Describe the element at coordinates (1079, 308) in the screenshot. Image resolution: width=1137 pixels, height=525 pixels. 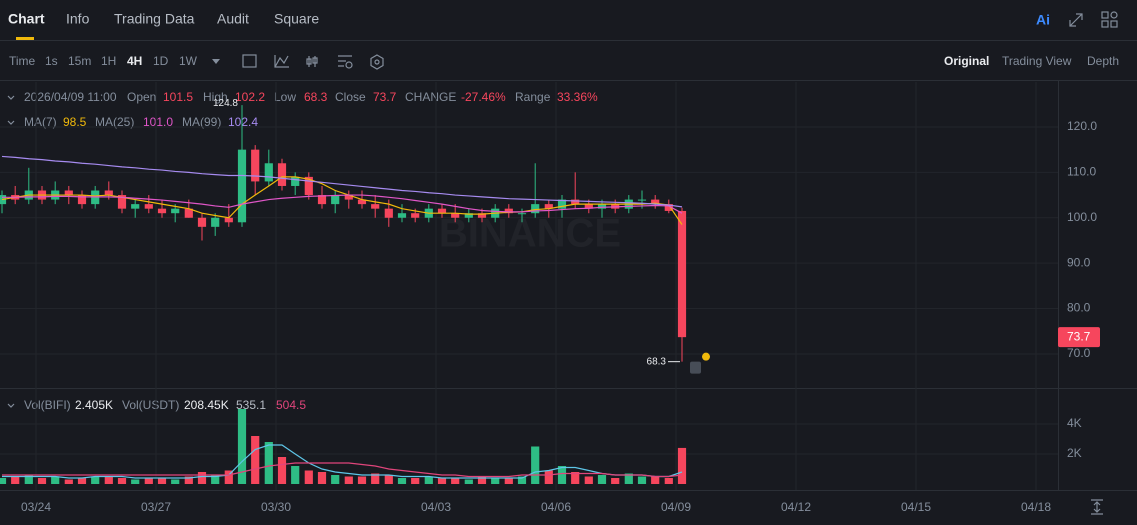
I see `y-tick-label: 80.0` at that location.